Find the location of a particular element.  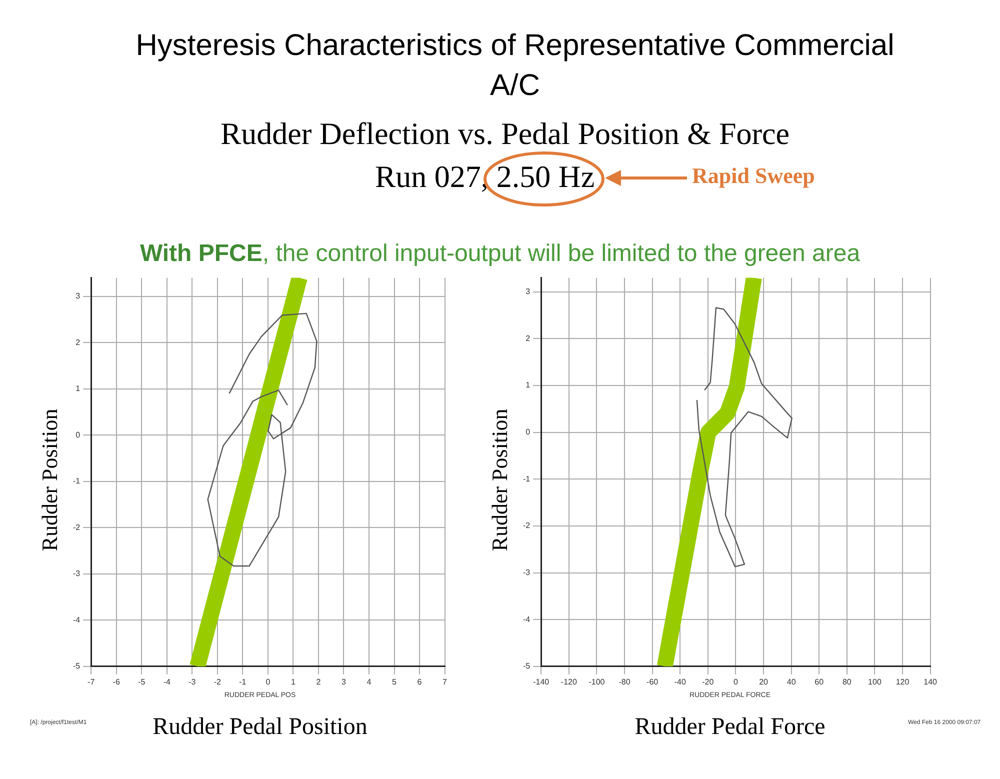

x-tick-label: 2 is located at coordinates (319, 681).